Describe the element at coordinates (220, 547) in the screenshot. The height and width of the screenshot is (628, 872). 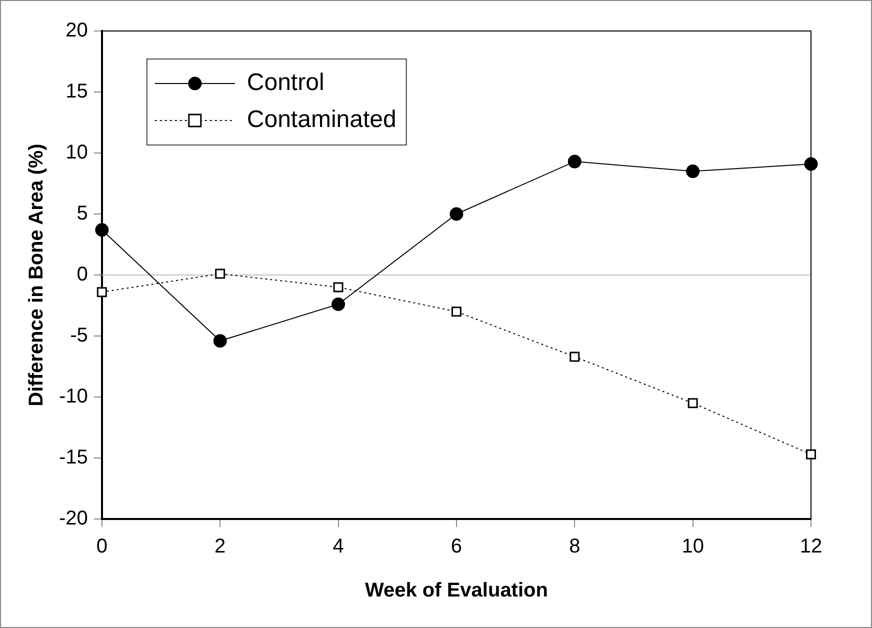
I see `x-tick-label: 2` at that location.